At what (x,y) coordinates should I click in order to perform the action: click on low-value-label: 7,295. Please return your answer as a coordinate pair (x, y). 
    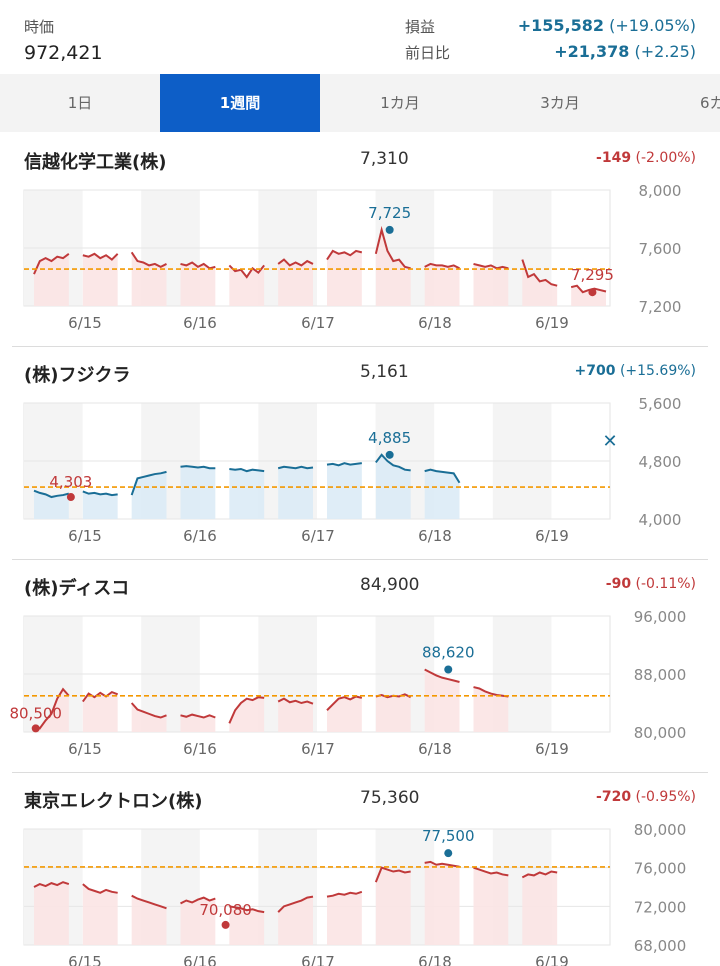
    Looking at the image, I should click on (592, 275).